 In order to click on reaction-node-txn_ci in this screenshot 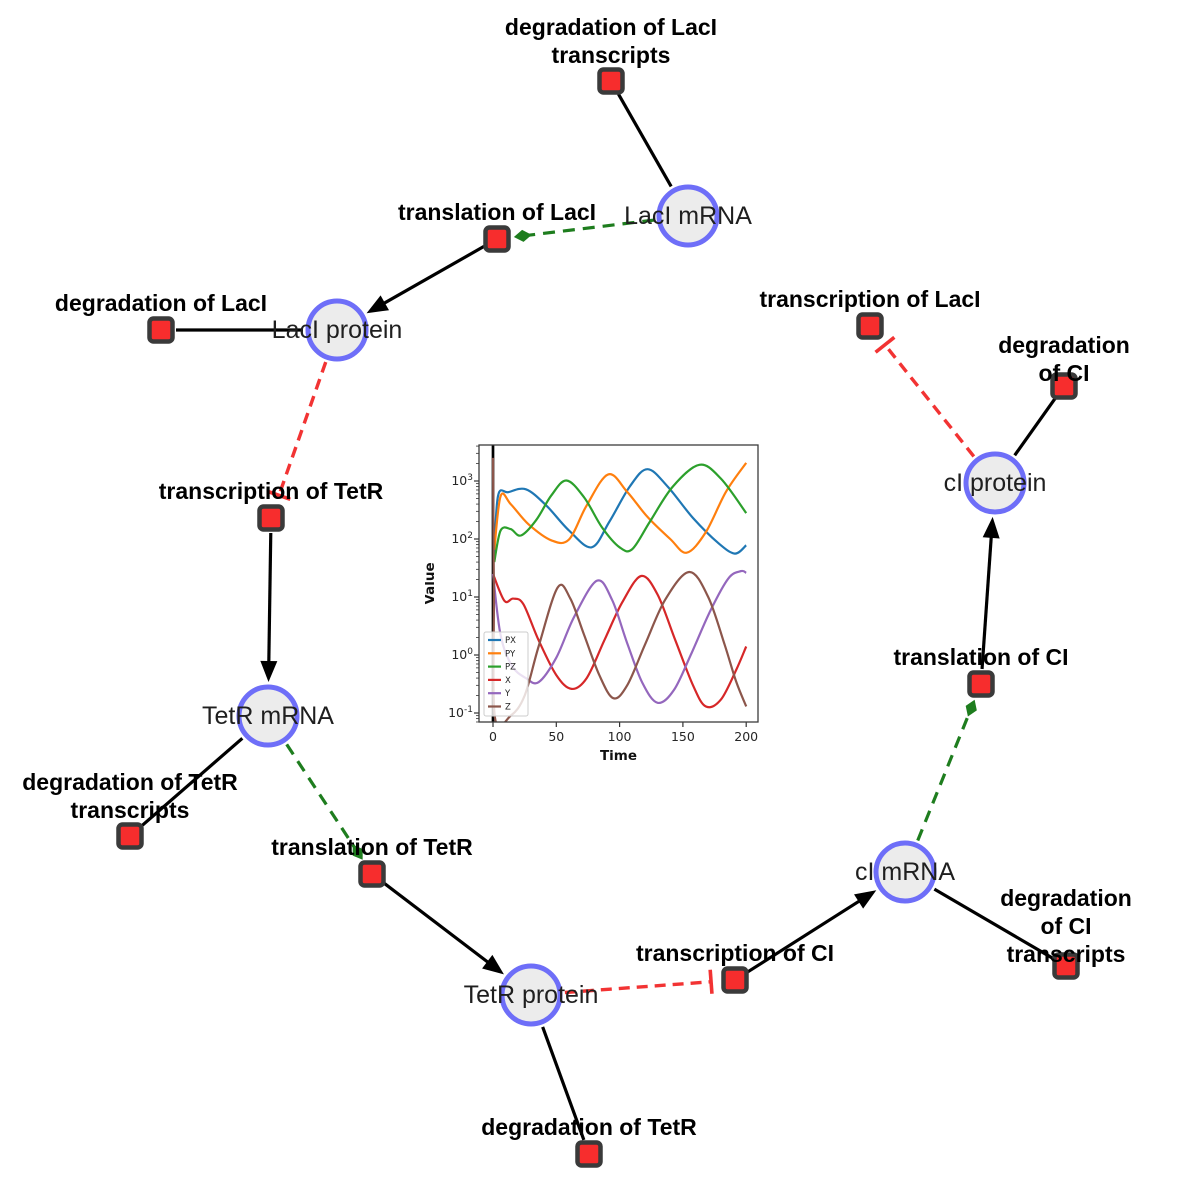, I will do `click(735, 980)`.